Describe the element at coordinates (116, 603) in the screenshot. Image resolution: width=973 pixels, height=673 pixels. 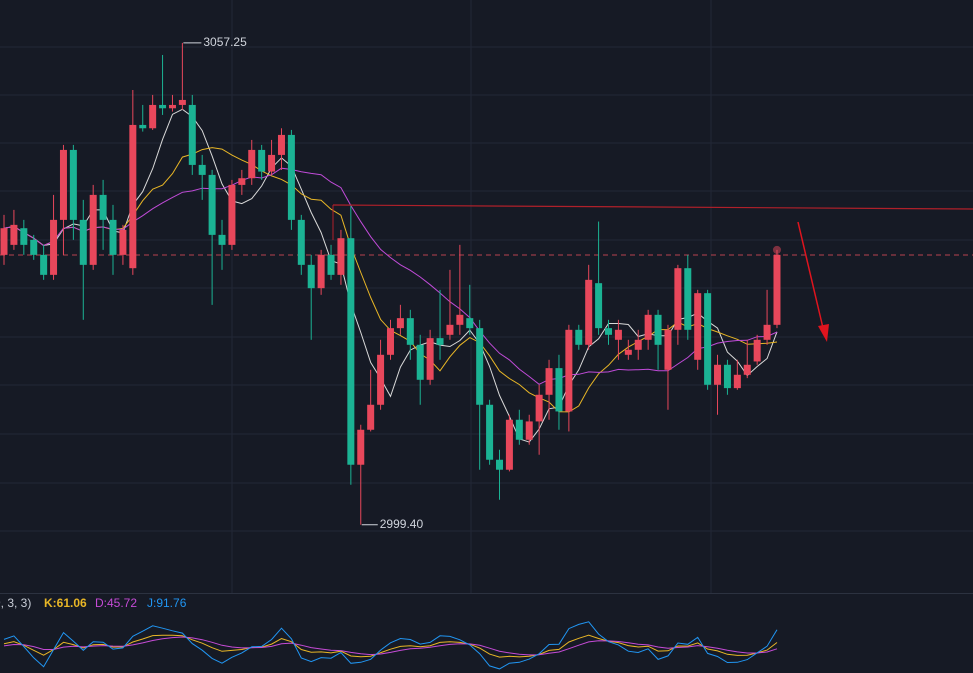
I see `indicator-legend: D:45.72` at that location.